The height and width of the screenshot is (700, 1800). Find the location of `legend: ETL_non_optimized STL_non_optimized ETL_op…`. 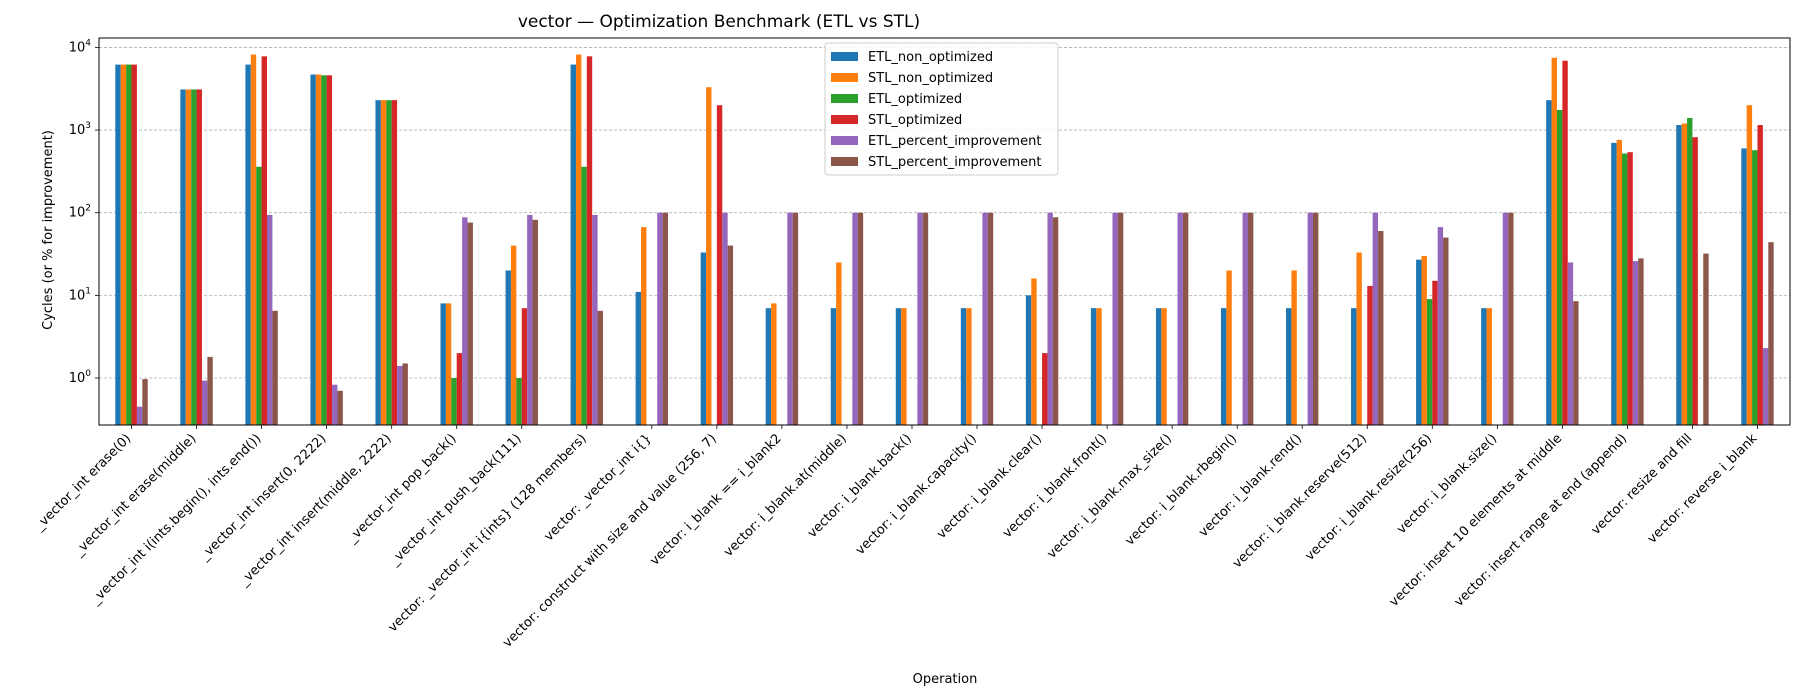

legend: ETL_non_optimized STL_non_optimized ETL_op… is located at coordinates (941, 109).